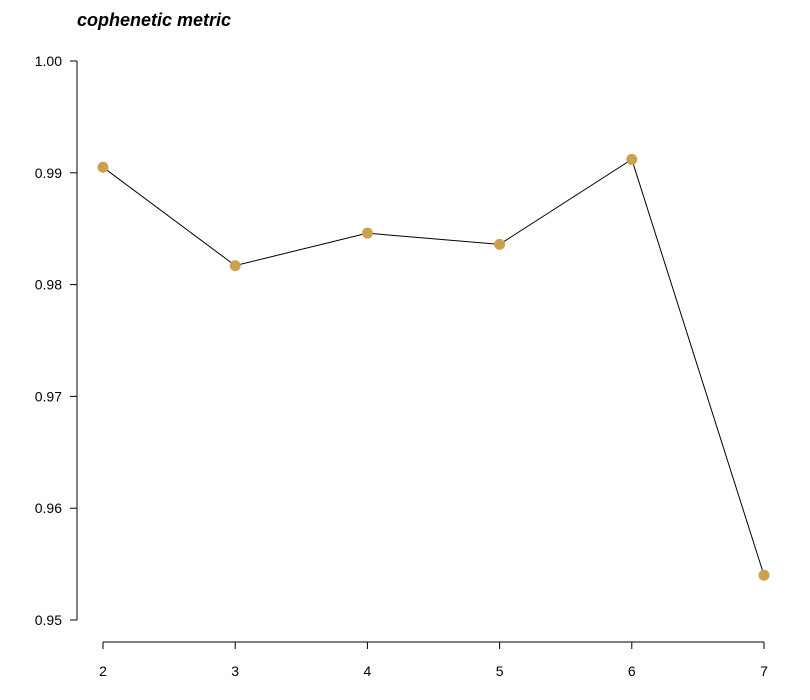 This screenshot has width=810, height=700. I want to click on y-tick-label: 0.95, so click(48, 620).